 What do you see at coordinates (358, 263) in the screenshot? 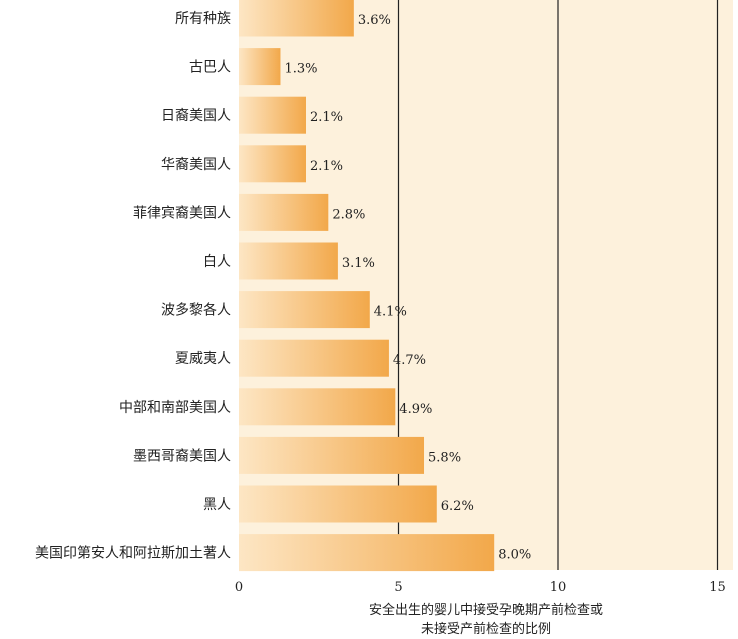
I see `data-label: 3.1%` at bounding box center [358, 263].